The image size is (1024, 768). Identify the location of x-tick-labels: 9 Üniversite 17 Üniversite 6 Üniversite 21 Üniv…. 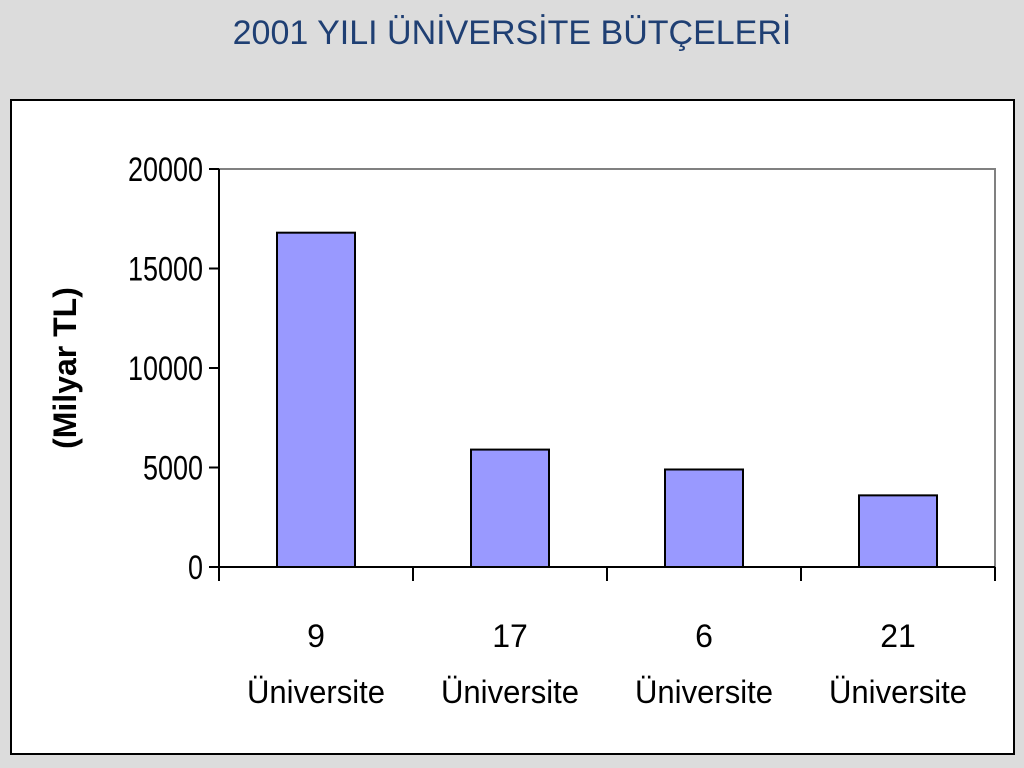
(607, 664).